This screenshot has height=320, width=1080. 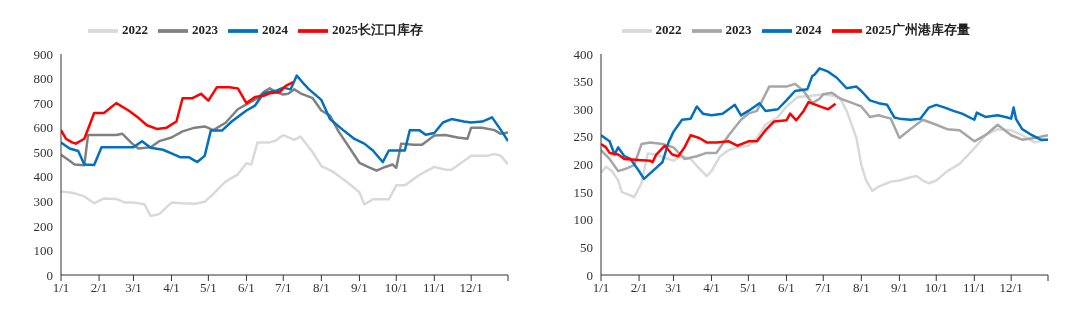 I want to click on y-tick-label: 700, so click(x=43, y=103).